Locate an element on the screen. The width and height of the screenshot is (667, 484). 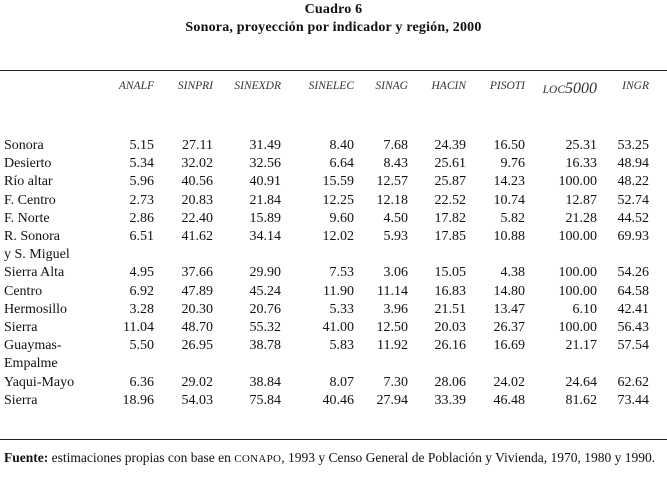
table-cell: 5.50 is located at coordinates (142, 346).